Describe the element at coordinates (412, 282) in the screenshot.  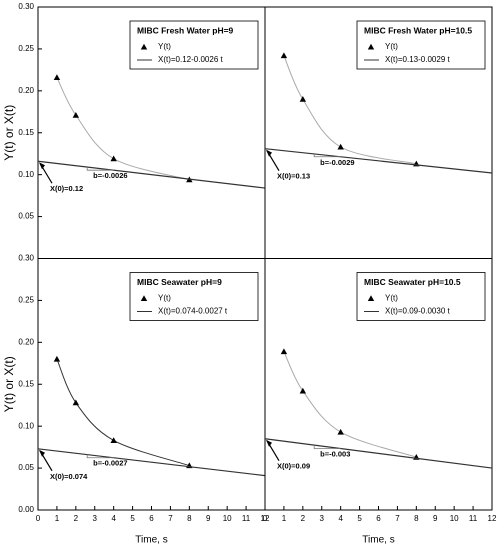
I see `legend-title: MIBC Seawater pH=10.5` at that location.